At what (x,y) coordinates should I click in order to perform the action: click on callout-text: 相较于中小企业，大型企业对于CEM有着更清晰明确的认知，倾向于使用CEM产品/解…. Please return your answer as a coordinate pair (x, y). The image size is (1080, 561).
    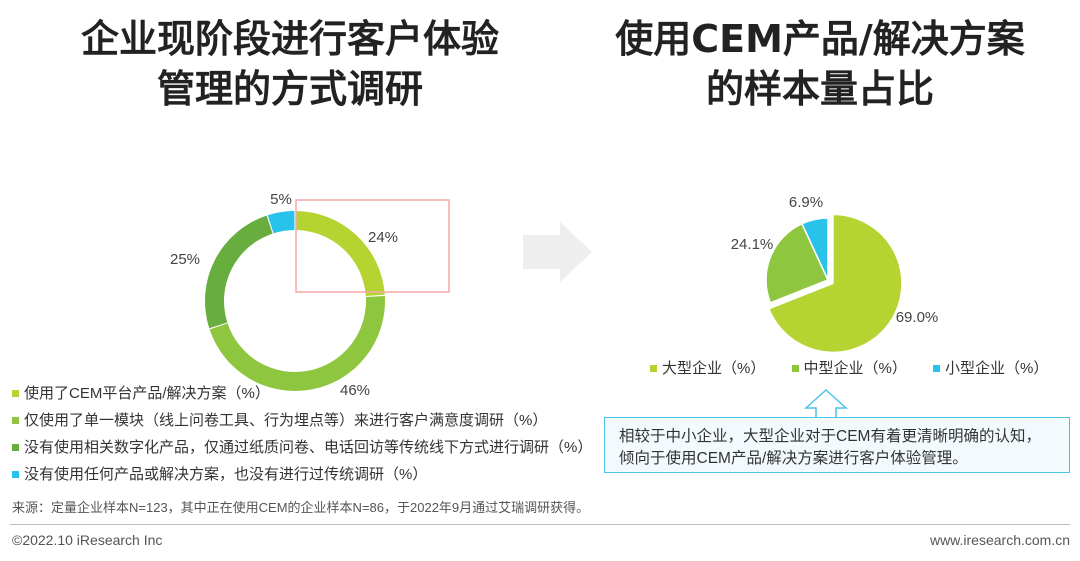
    Looking at the image, I should click on (830, 447).